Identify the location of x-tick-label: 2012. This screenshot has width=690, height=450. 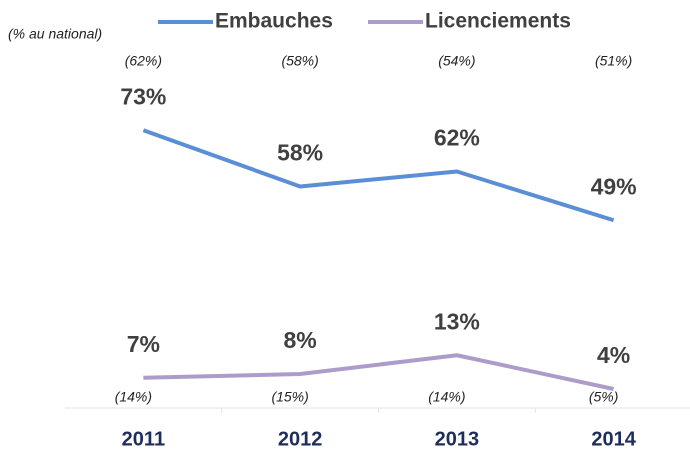
(300, 439).